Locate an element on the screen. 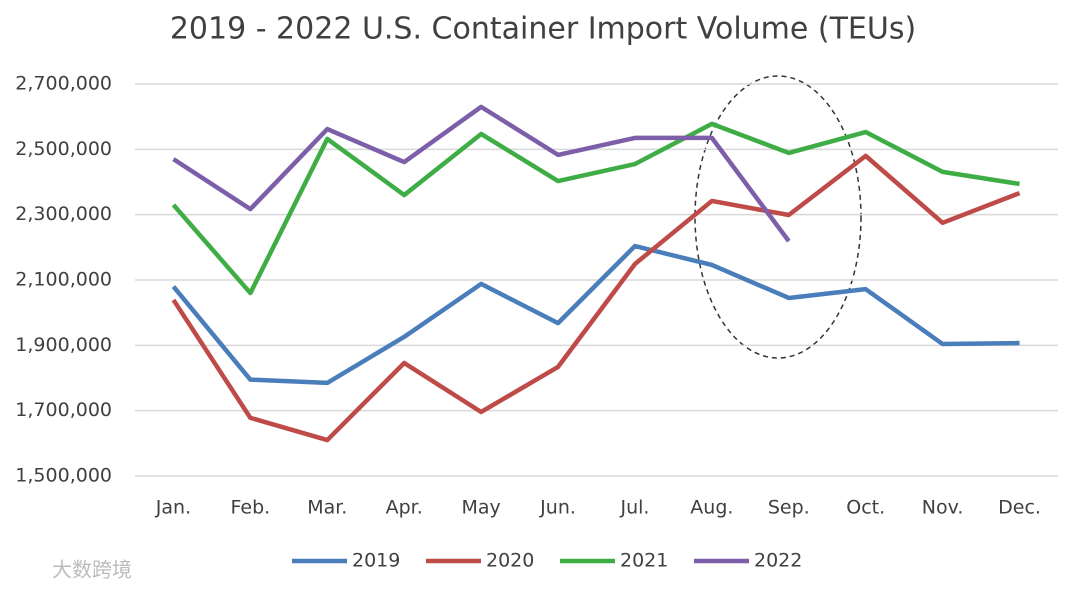  y-tick-label: 2,100,000 is located at coordinates (63, 280).